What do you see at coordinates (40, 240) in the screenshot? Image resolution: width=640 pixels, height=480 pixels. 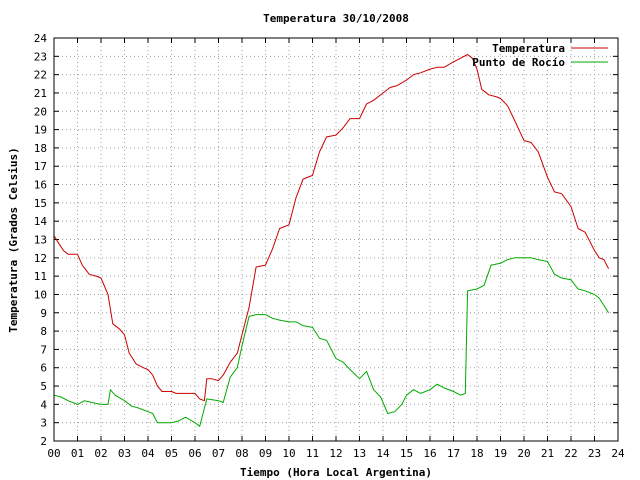 I see `y-tick-label: 13` at bounding box center [40, 240].